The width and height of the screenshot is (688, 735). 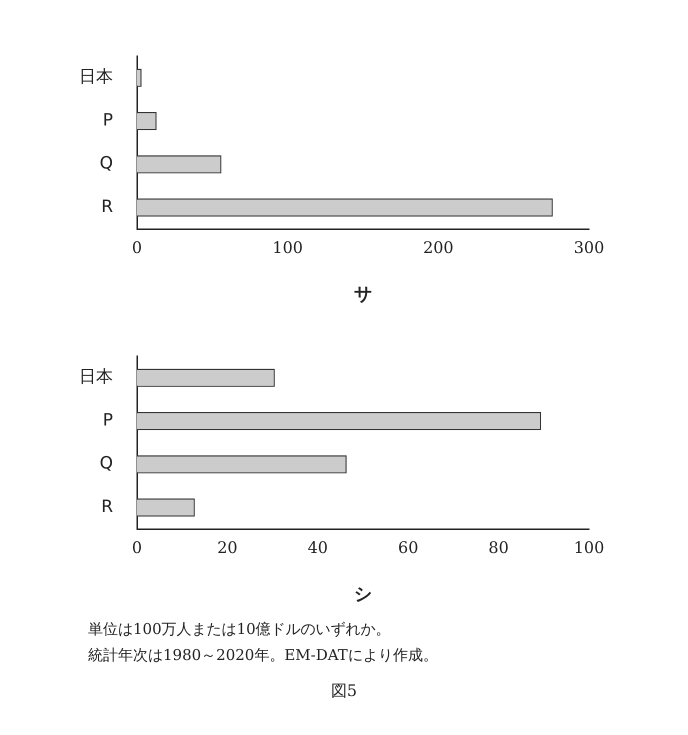 I want to click on x-tick-label: 60, so click(x=408, y=547).